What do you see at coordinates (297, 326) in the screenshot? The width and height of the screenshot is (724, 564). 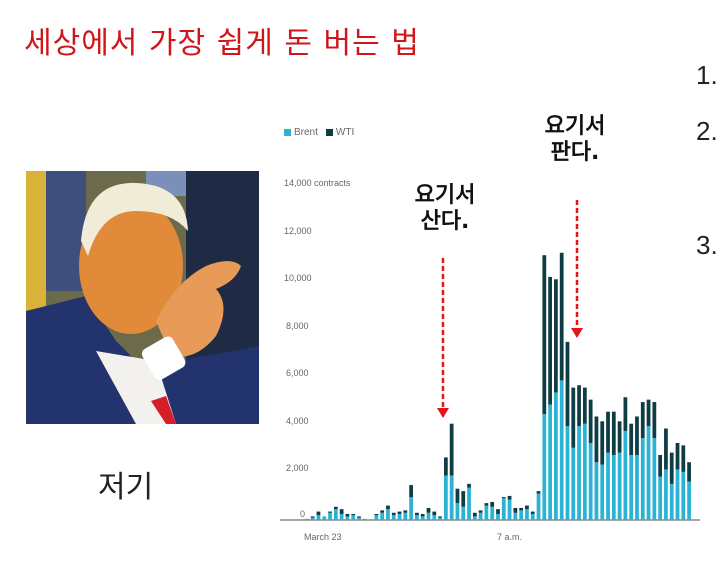 I see `y-tick-8000: 8,000` at bounding box center [297, 326].